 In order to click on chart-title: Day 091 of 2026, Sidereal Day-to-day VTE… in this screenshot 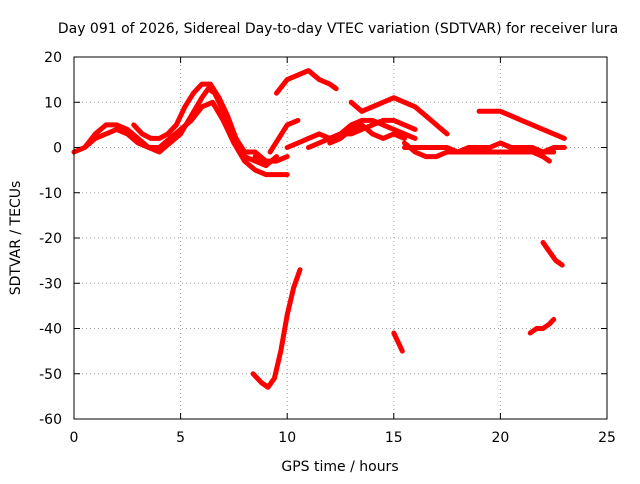, I will do `click(338, 29)`.